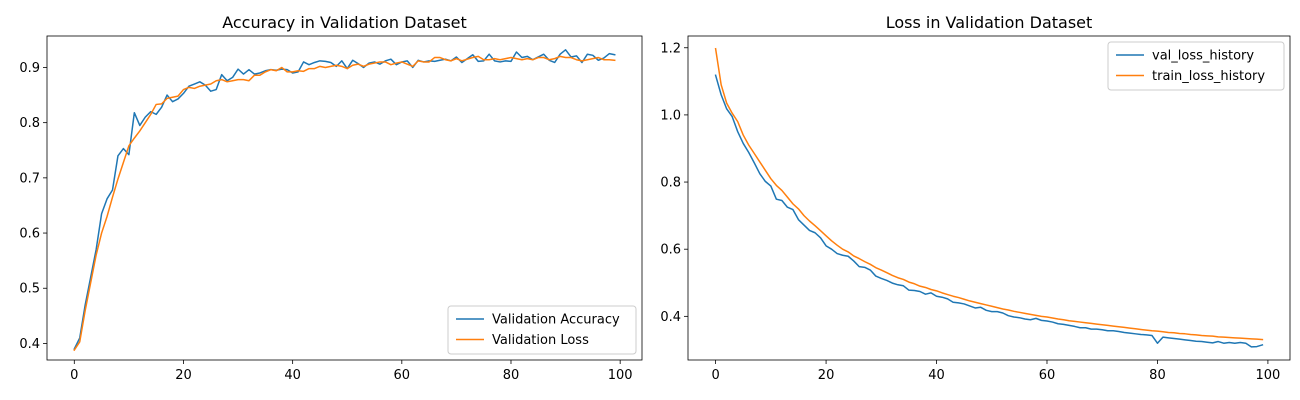 The width and height of the screenshot is (1300, 400). Describe the element at coordinates (29, 178) in the screenshot. I see `y-tick-label: 0.7` at that location.